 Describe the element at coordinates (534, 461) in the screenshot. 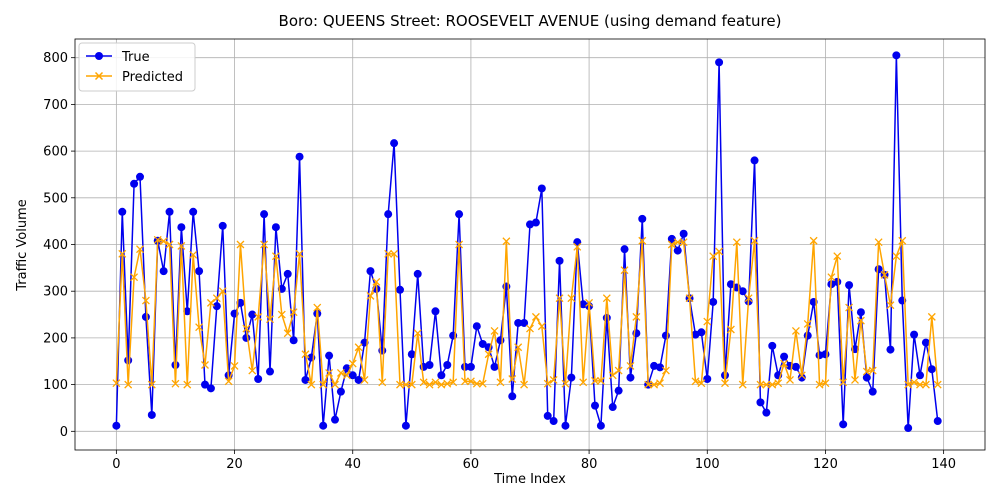

I see `x-axis-ticks: 0 20 40 60 80 100 120 140` at that location.